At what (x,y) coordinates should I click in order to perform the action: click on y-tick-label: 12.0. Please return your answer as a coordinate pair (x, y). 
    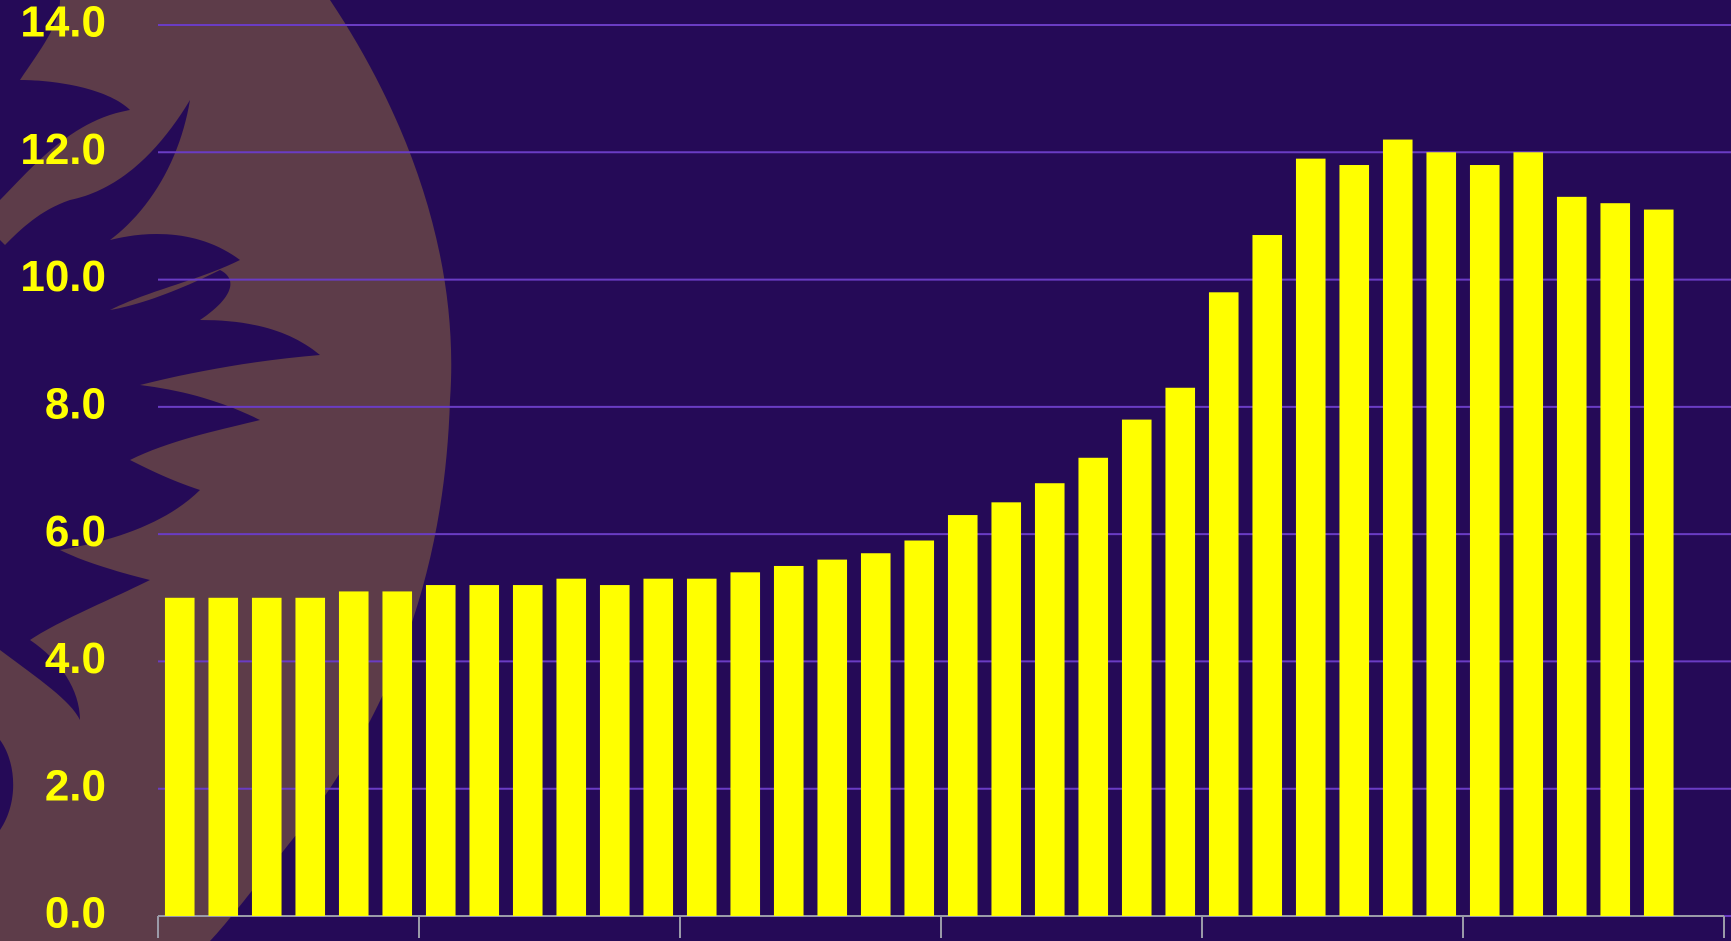
    Looking at the image, I should click on (63, 149).